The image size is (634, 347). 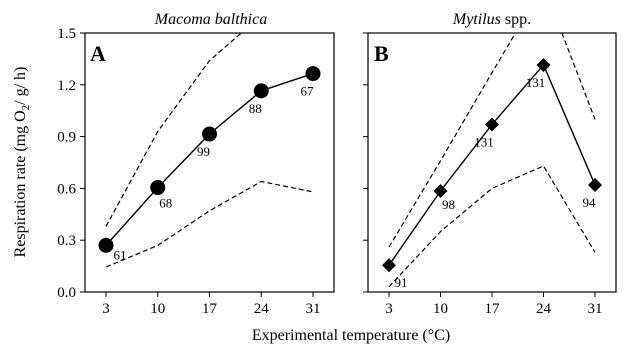 What do you see at coordinates (165, 203) in the screenshot?
I see `data-label: 68` at bounding box center [165, 203].